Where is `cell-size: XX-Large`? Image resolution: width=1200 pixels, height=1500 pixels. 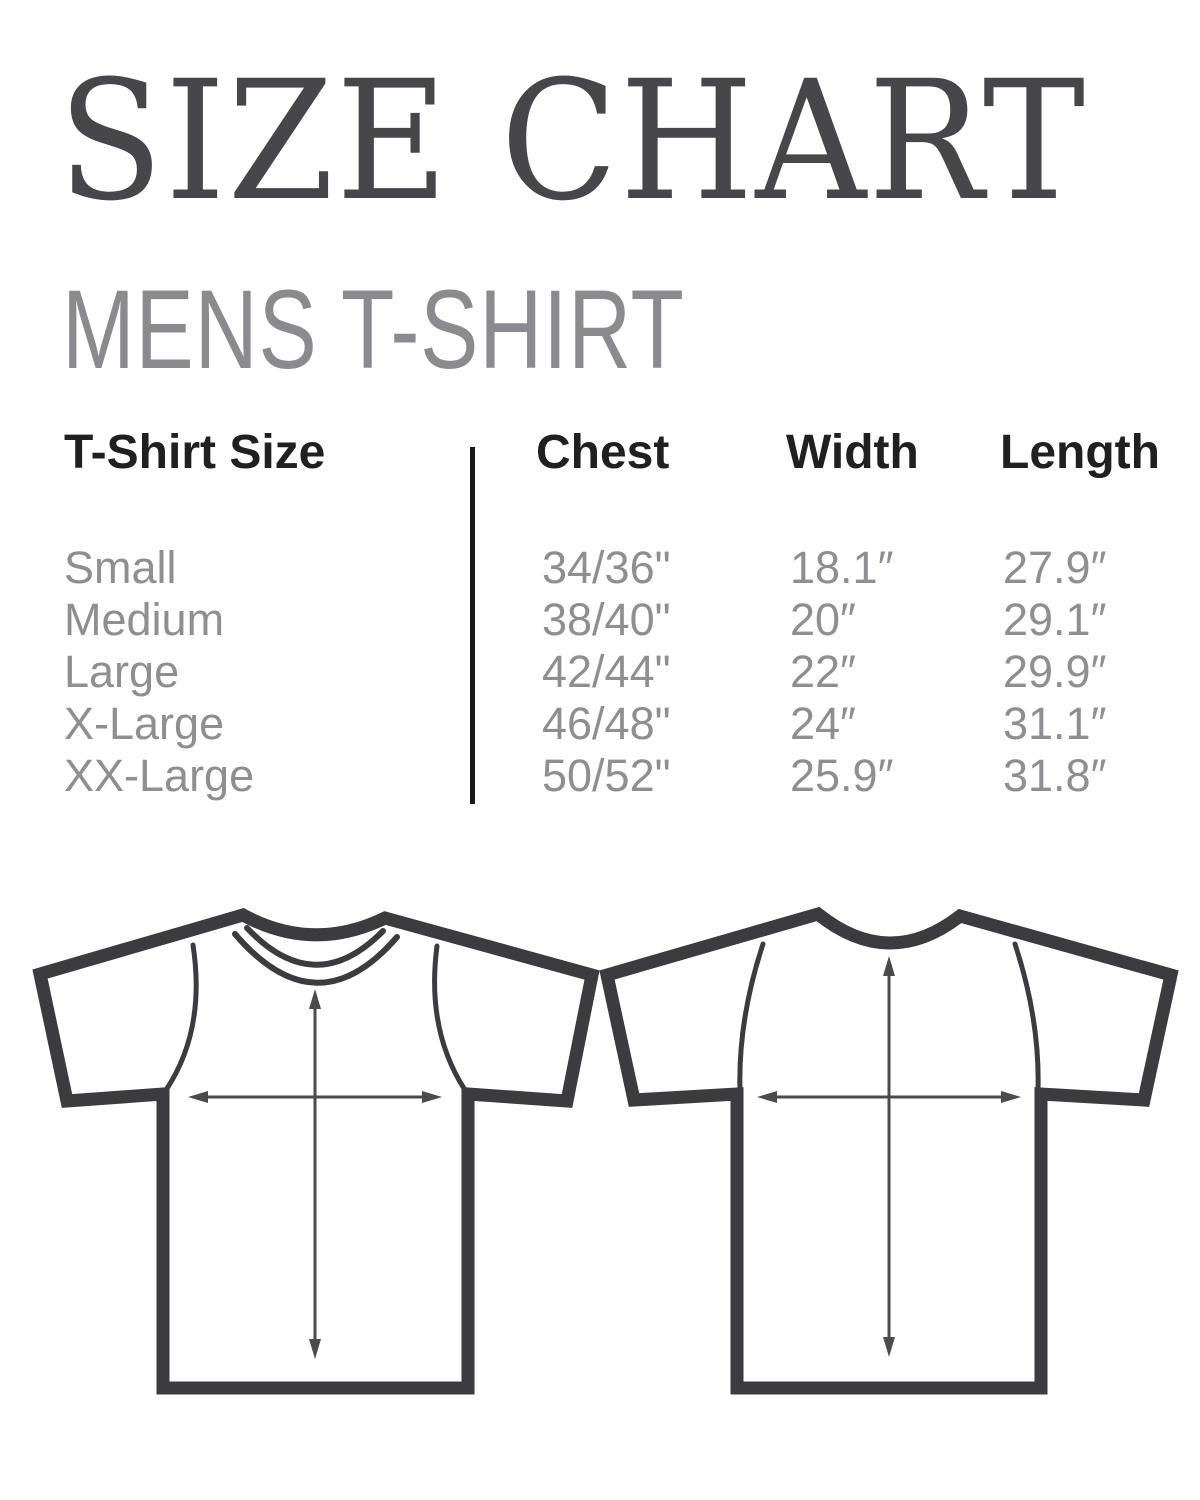
cell-size: XX-Large is located at coordinates (159, 775).